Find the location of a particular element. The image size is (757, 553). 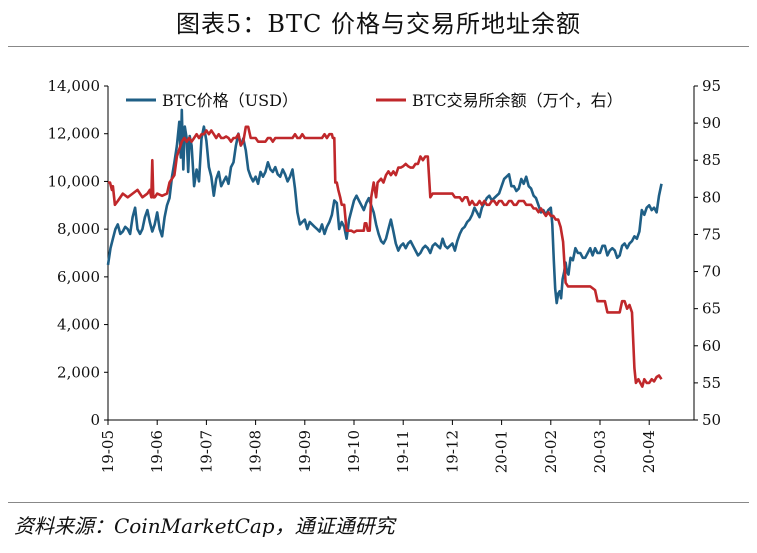

y-left-tick-label: 8,000 is located at coordinates (78, 229).